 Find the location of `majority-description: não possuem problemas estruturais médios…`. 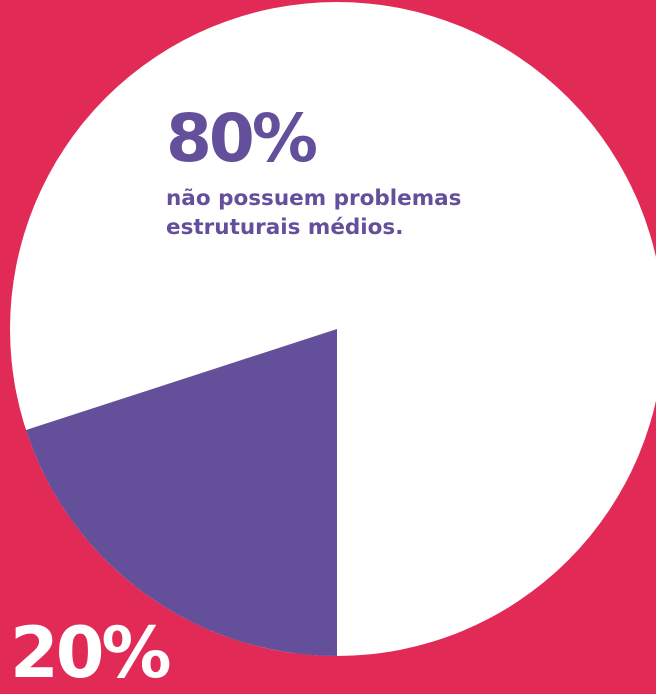

majority-description: não possuem problemas estruturais médios… is located at coordinates (366, 213).